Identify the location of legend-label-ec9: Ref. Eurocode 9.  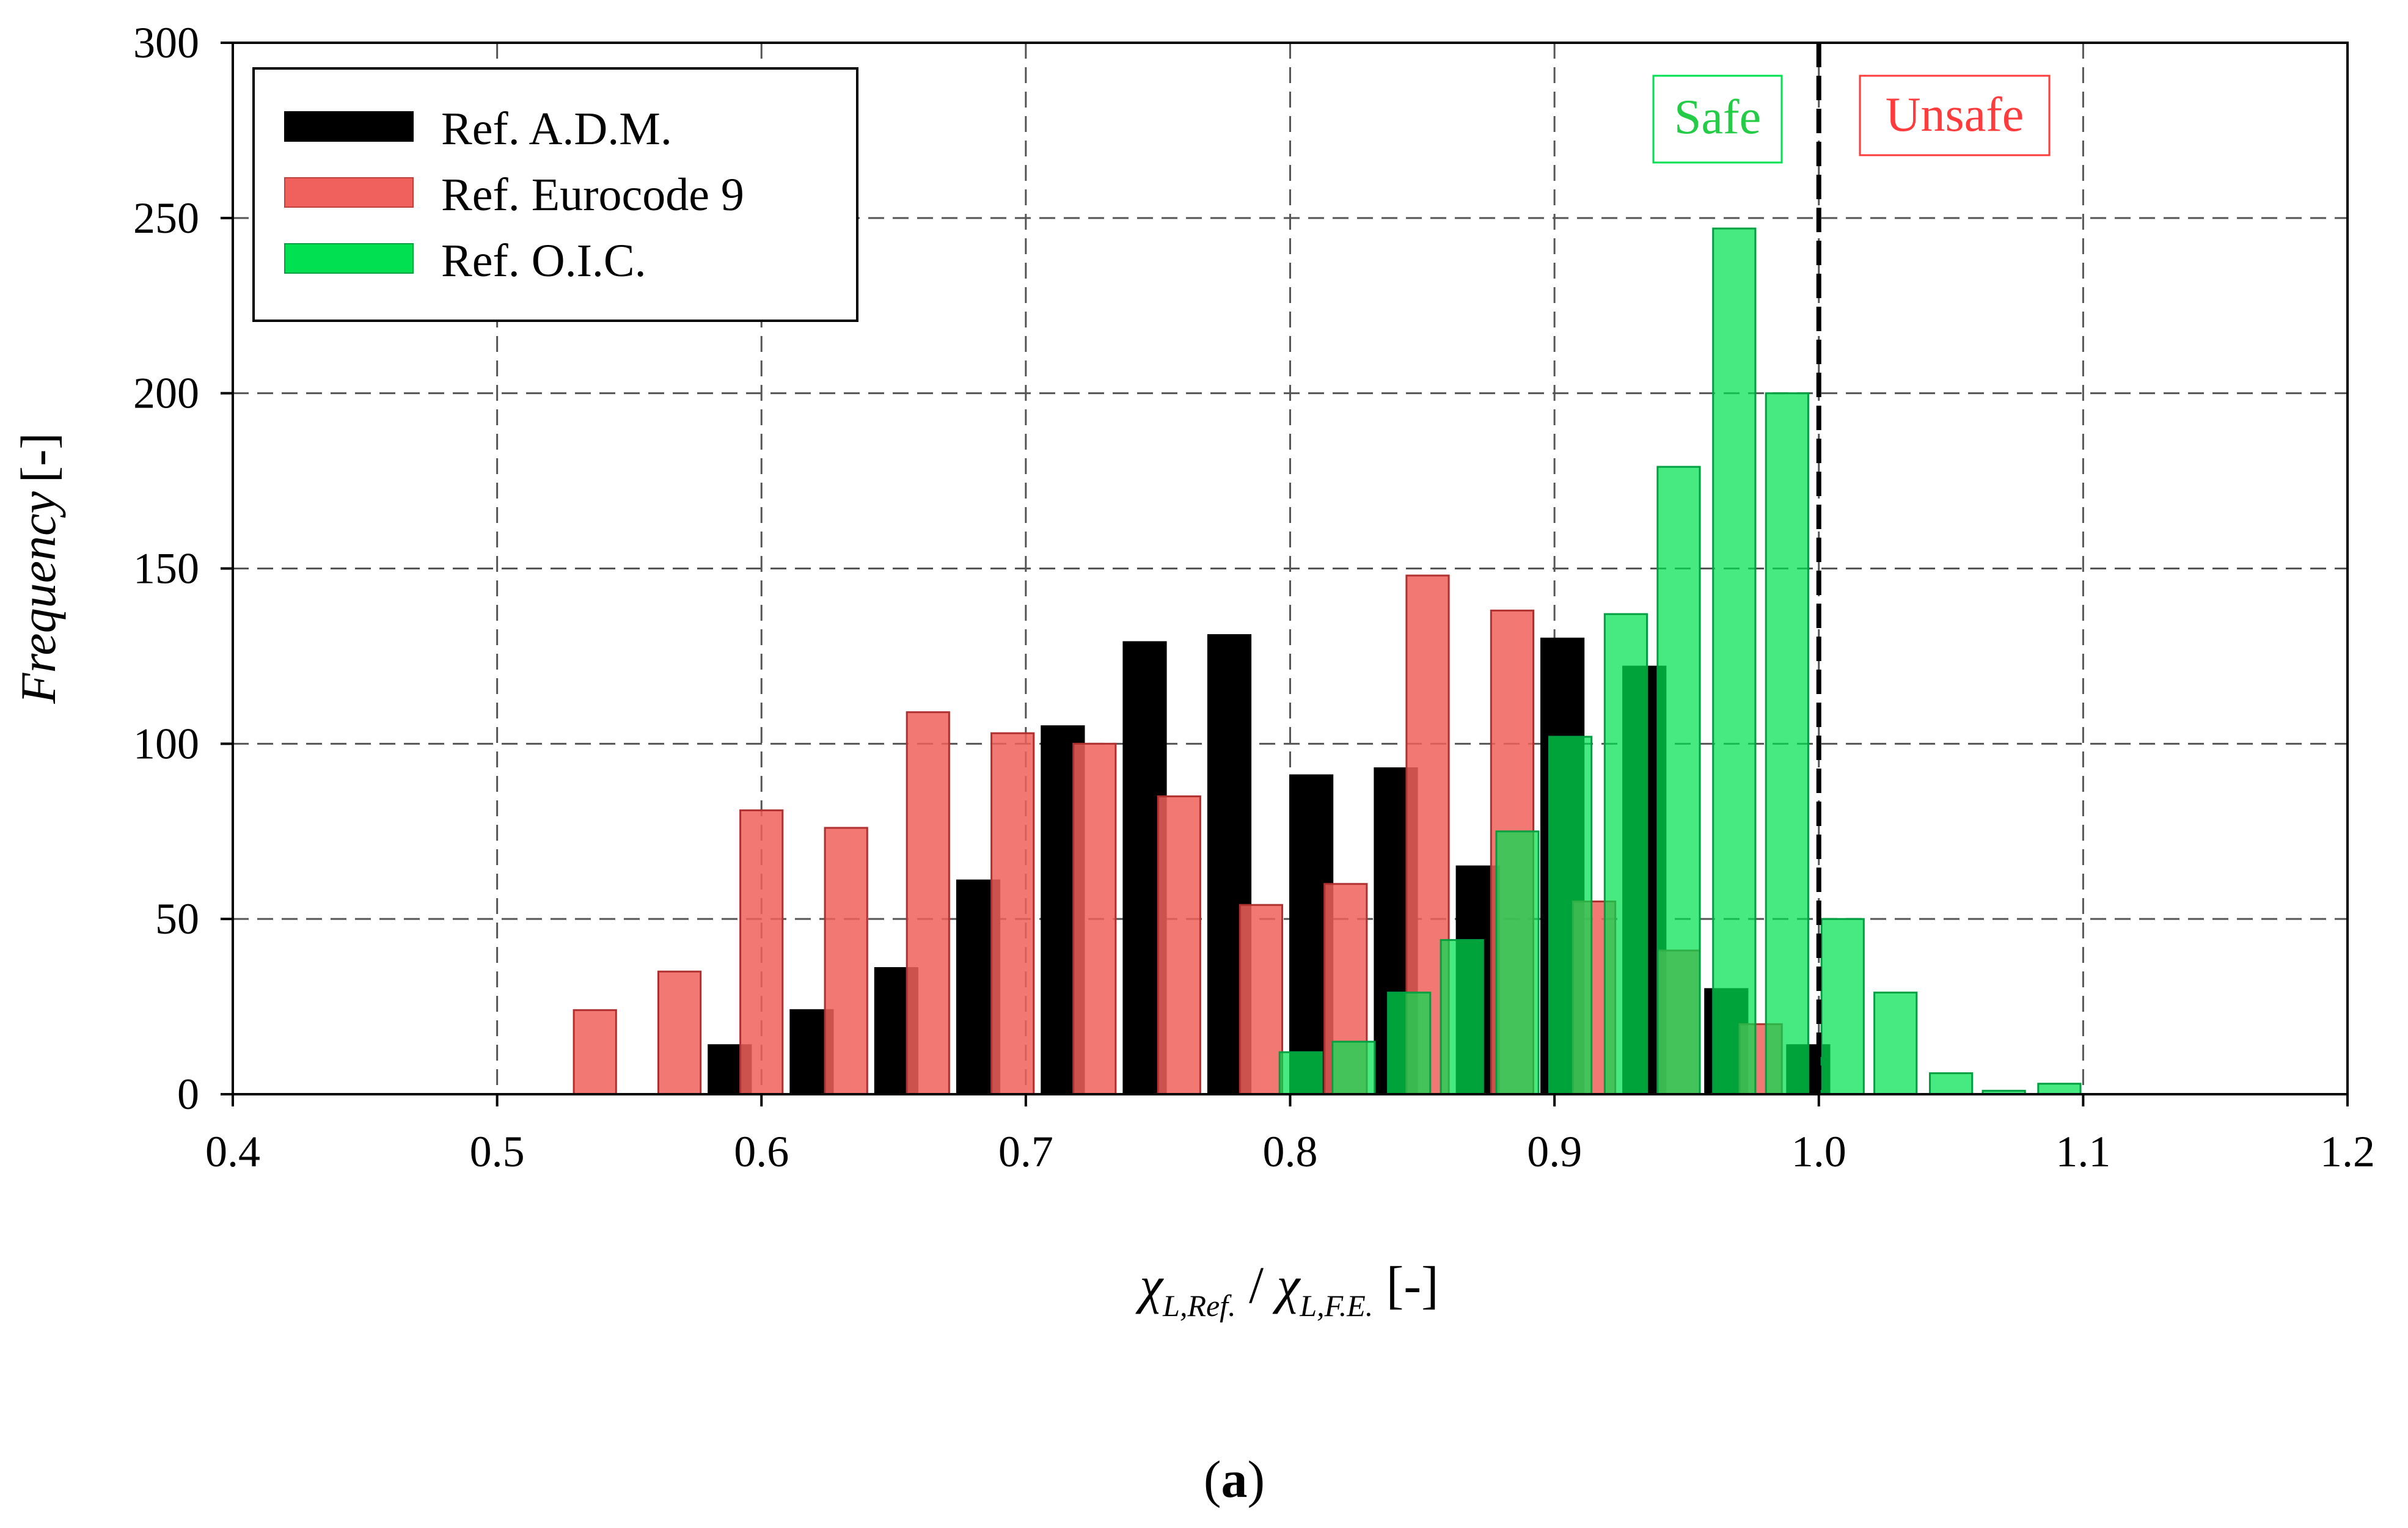
(592, 195).